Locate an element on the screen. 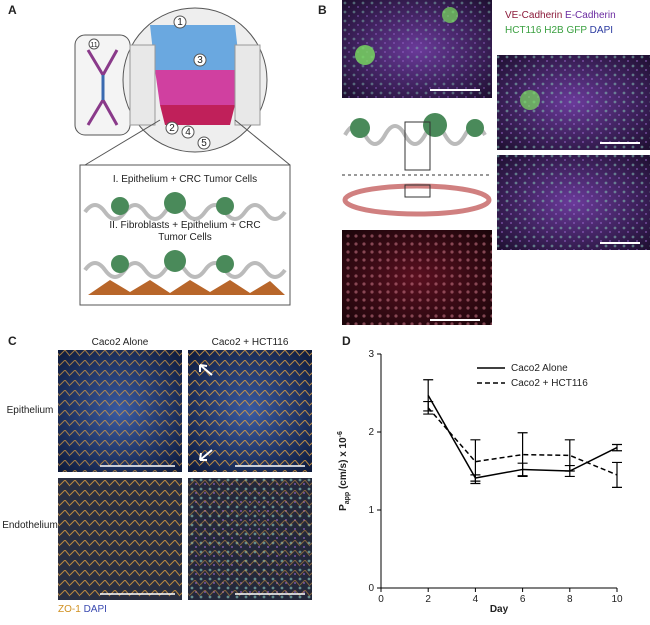 Image resolution: width=650 pixels, height=625 pixels. column-label: Caco2 + HCT116 is located at coordinates (250, 342).